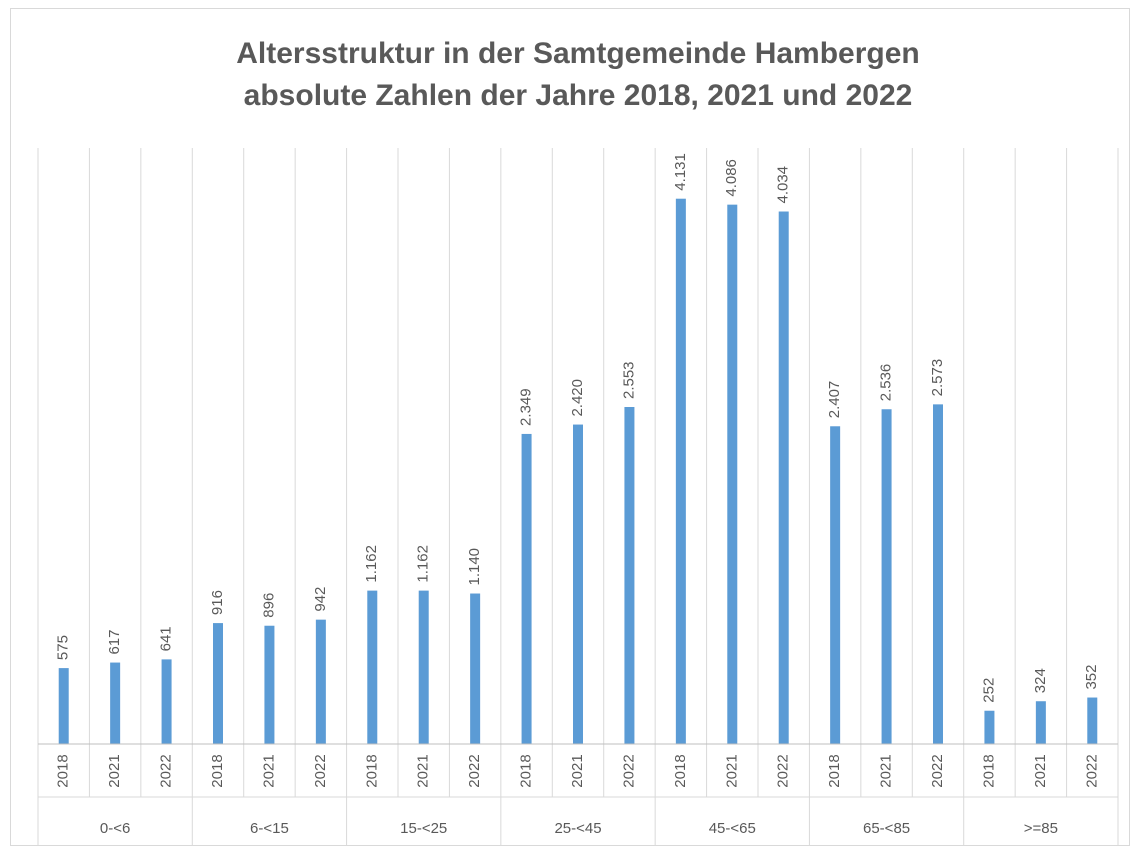 The height and width of the screenshot is (852, 1137). Describe the element at coordinates (628, 380) in the screenshot. I see `value-label: 2.553` at that location.